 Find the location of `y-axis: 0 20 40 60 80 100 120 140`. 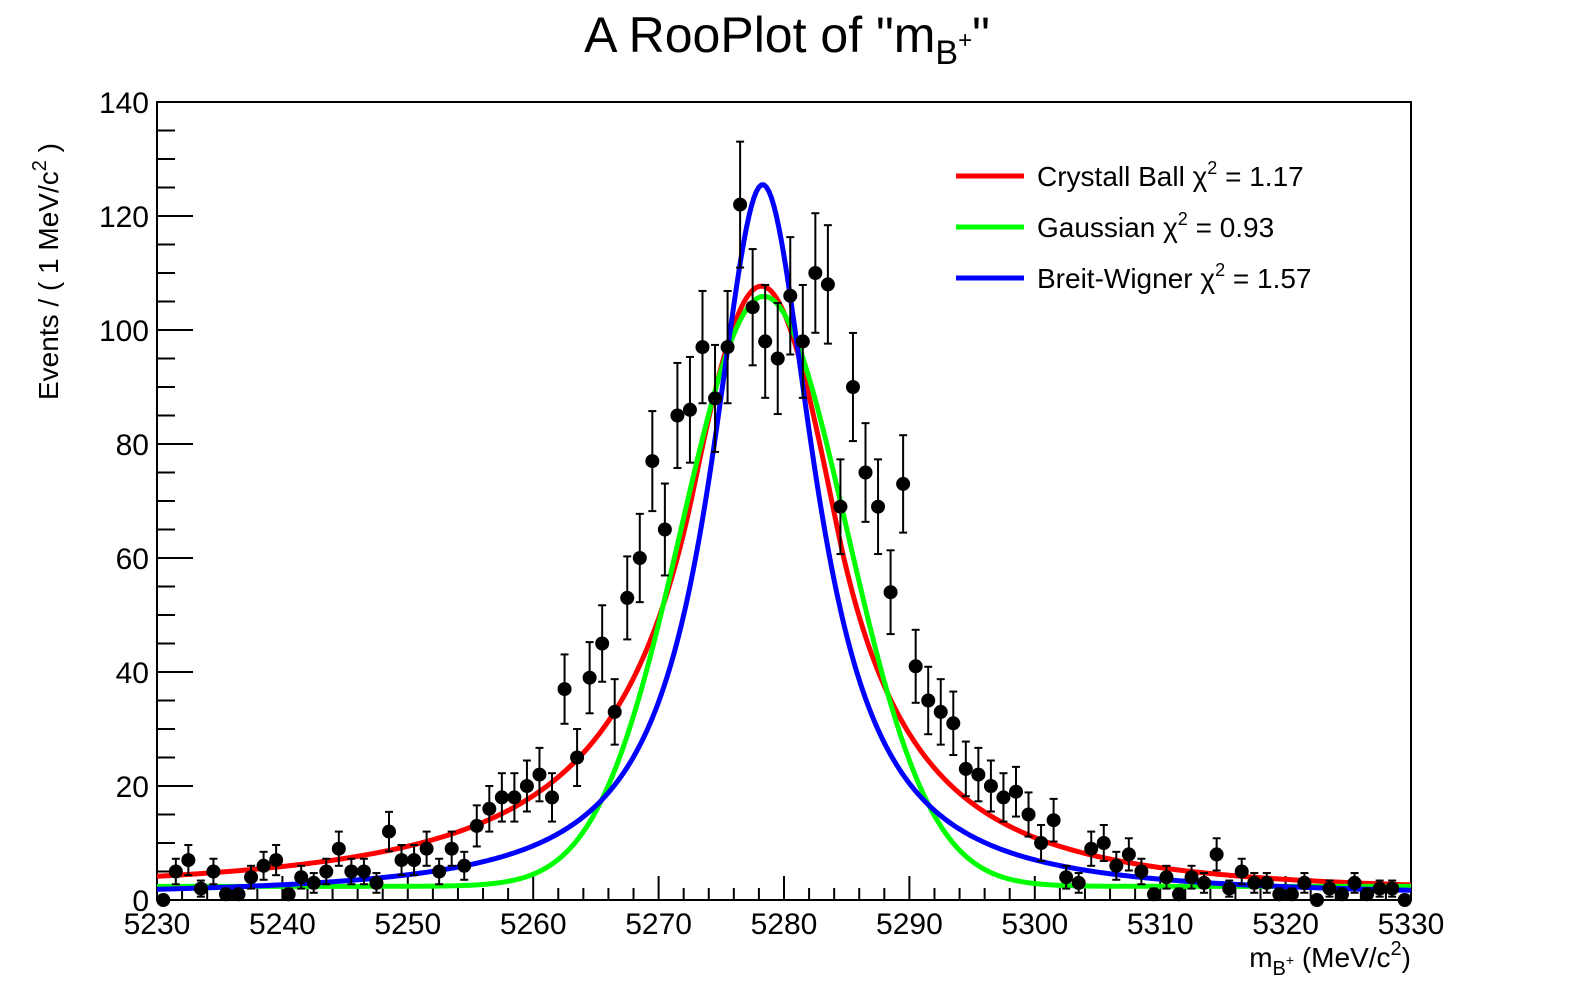

y-axis: 0 20 40 60 80 100 120 140 is located at coordinates (146, 502).